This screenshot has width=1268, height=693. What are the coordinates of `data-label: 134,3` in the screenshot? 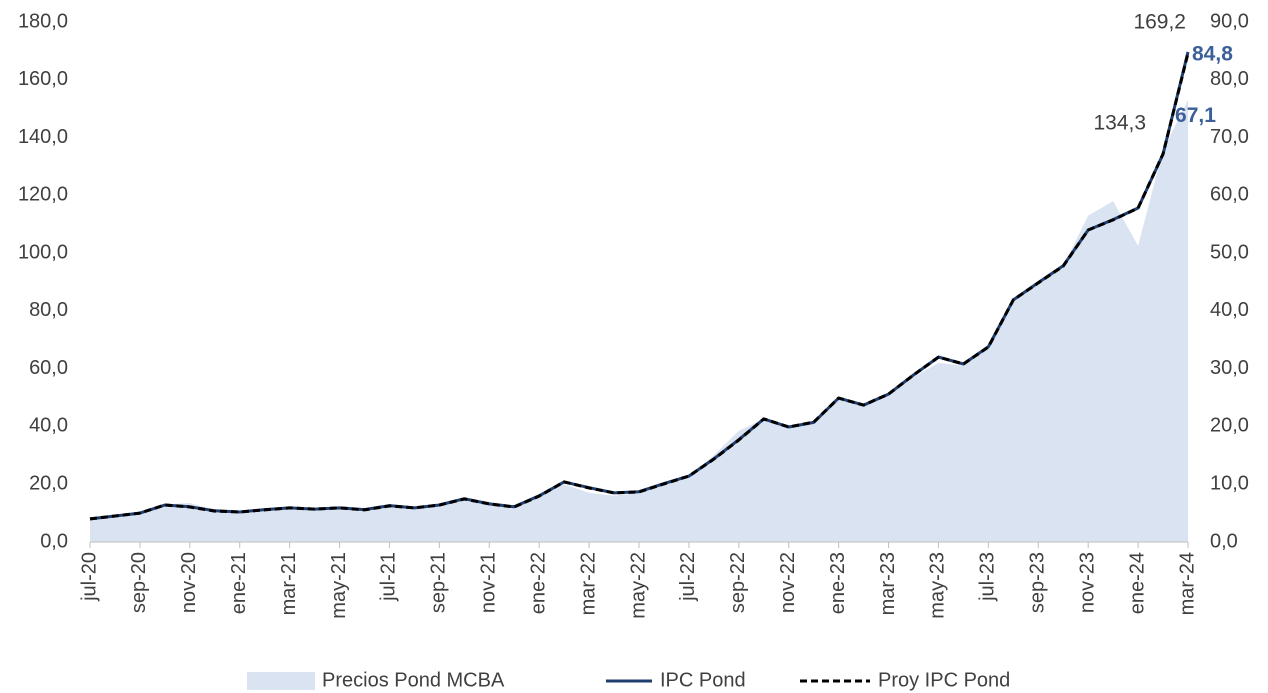 It's located at (1119, 123).